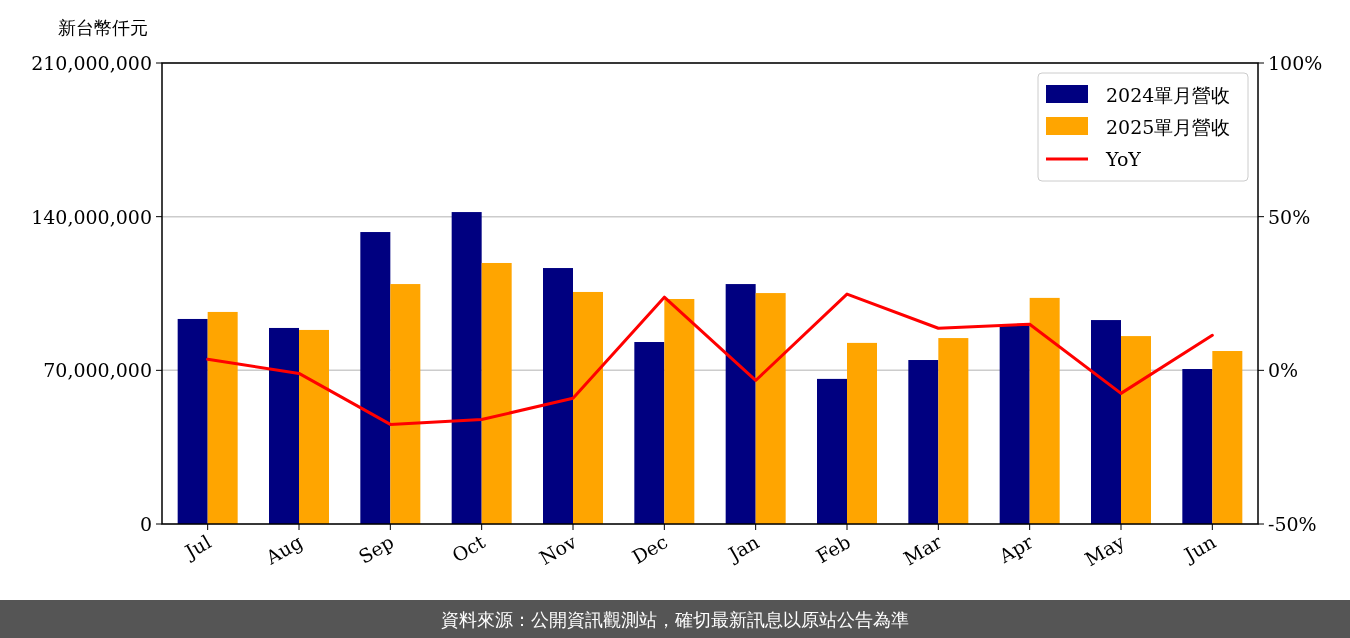 Image resolution: width=1350 pixels, height=638 pixels. Describe the element at coordinates (97, 370) in the screenshot. I see `y-tick-label: 70,000,000` at that location.